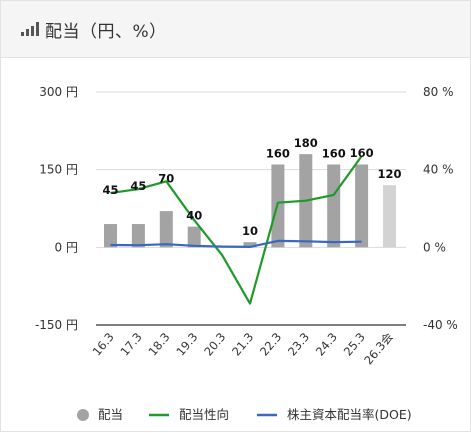  Describe the element at coordinates (56, 325) in the screenshot. I see `left-axis-tick-label: -150 円` at that location.